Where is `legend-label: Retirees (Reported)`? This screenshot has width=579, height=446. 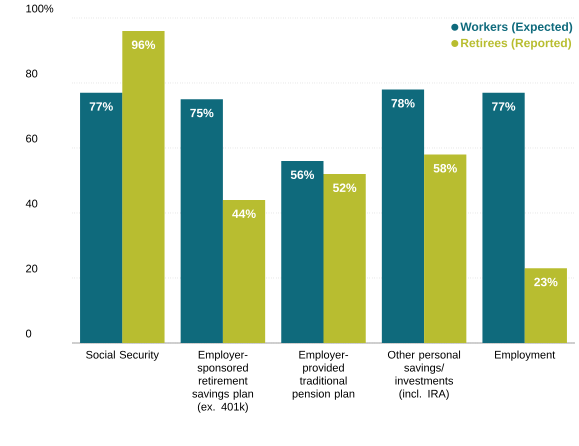
legend-label: Retirees (Reported) is located at coordinates (516, 44).